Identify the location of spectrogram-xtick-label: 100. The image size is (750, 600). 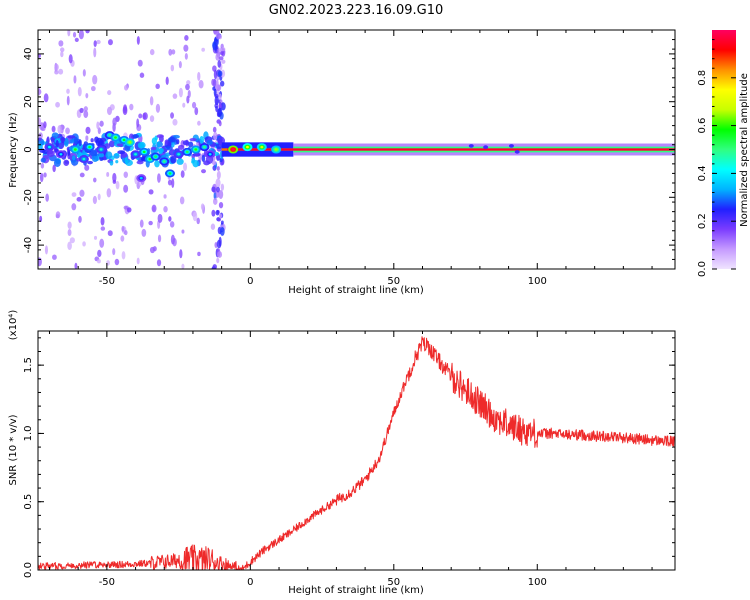
(537, 281).